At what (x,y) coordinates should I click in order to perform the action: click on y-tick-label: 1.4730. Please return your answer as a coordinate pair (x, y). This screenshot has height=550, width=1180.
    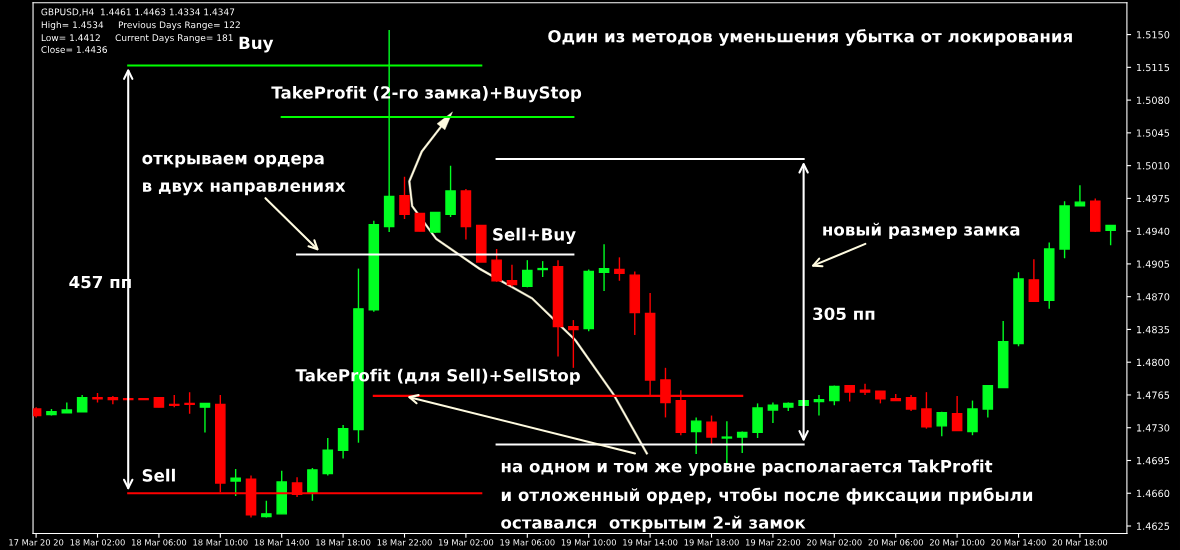
    Looking at the image, I should click on (1153, 428).